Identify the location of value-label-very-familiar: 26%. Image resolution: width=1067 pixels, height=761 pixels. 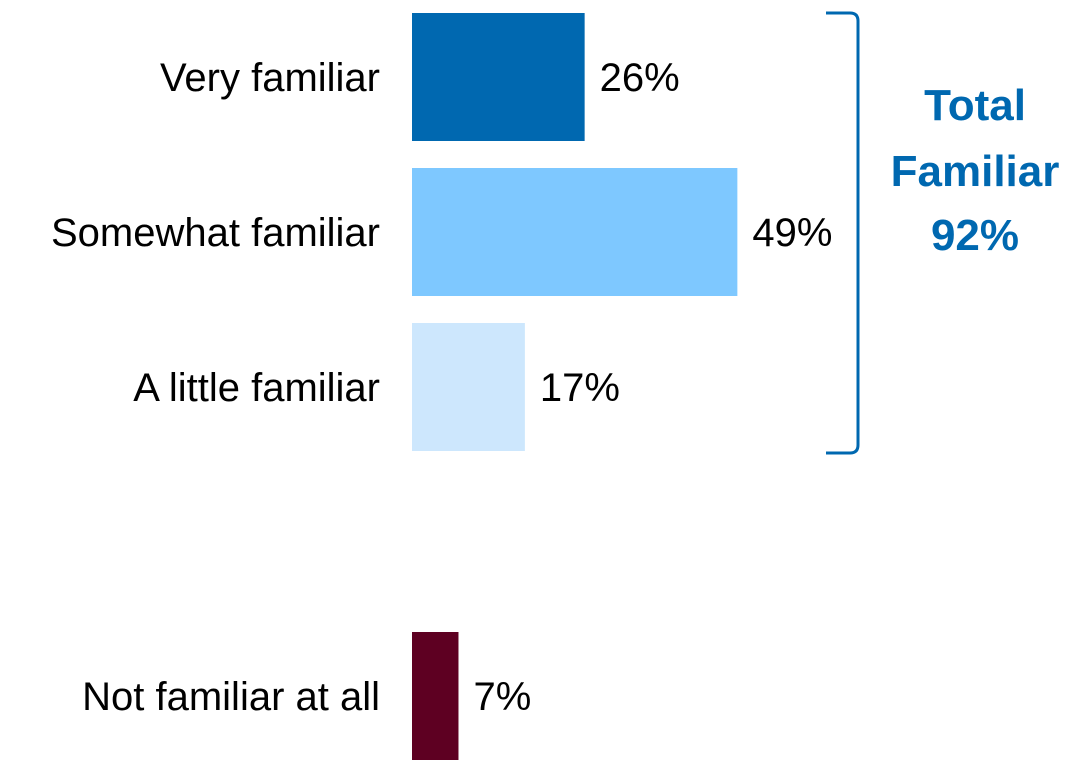
(640, 78).